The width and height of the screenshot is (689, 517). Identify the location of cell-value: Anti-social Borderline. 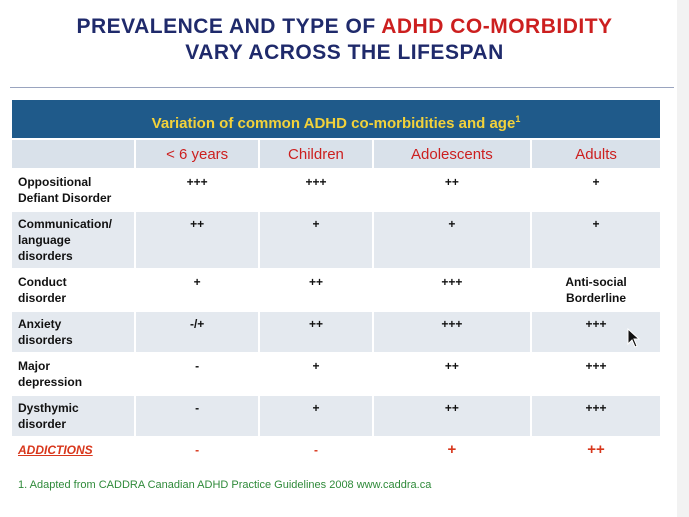
(596, 290).